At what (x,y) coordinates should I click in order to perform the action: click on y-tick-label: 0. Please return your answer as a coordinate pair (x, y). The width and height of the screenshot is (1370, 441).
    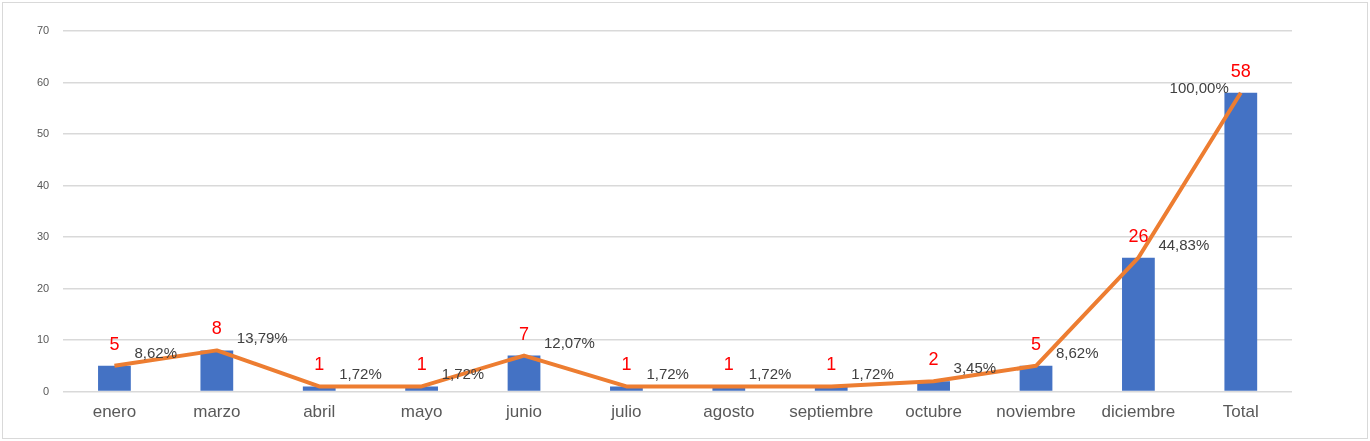
    Looking at the image, I should click on (46, 390).